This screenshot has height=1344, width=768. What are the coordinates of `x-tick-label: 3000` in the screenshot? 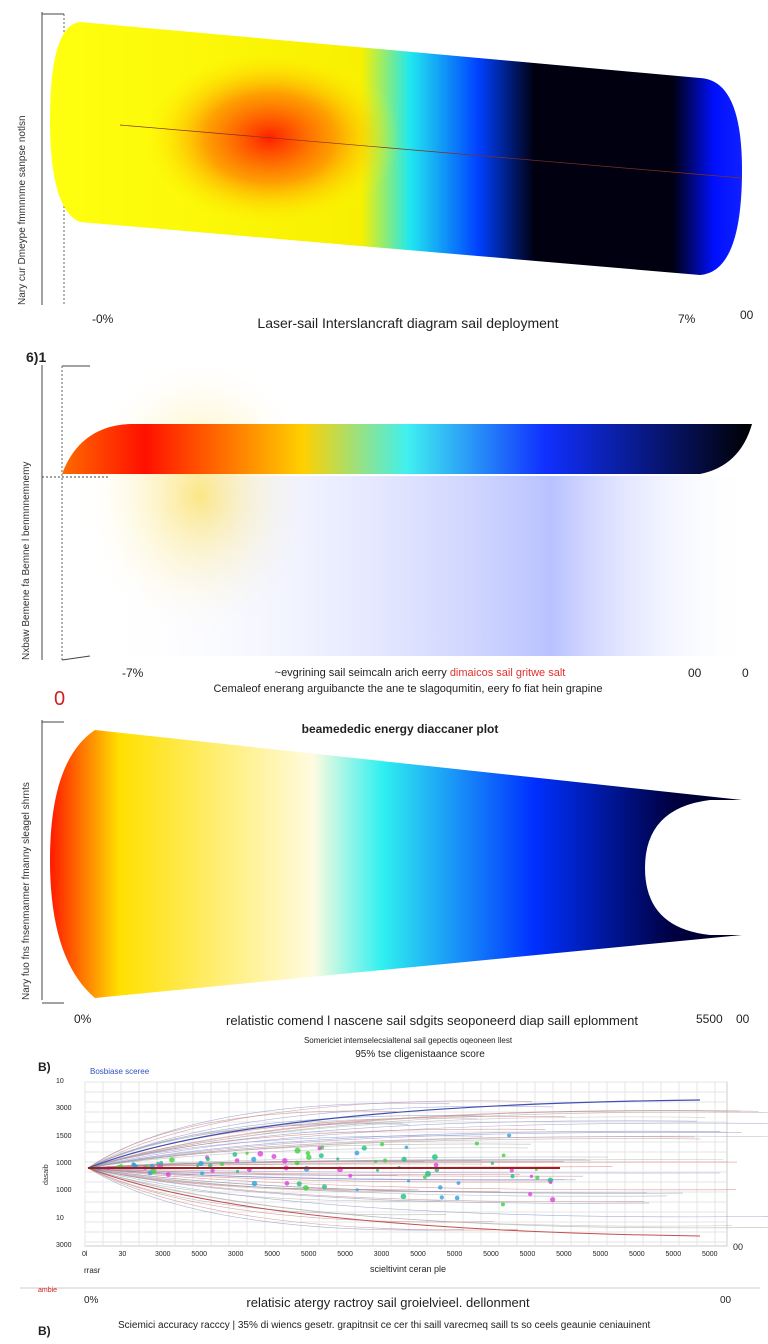 It's located at (162, 1254).